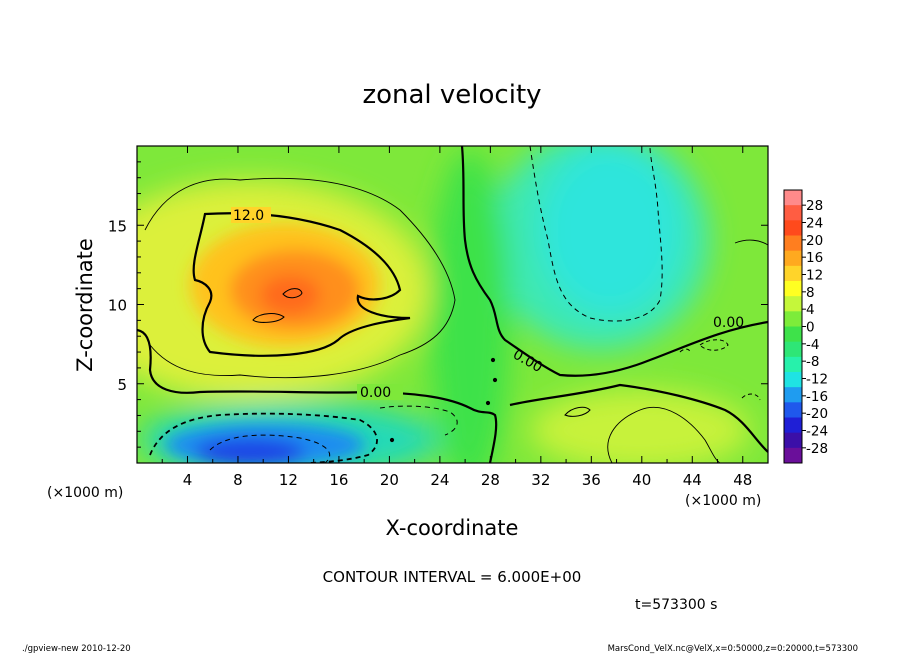 The height and width of the screenshot is (654, 904). I want to click on legend-label: -16, so click(817, 397).